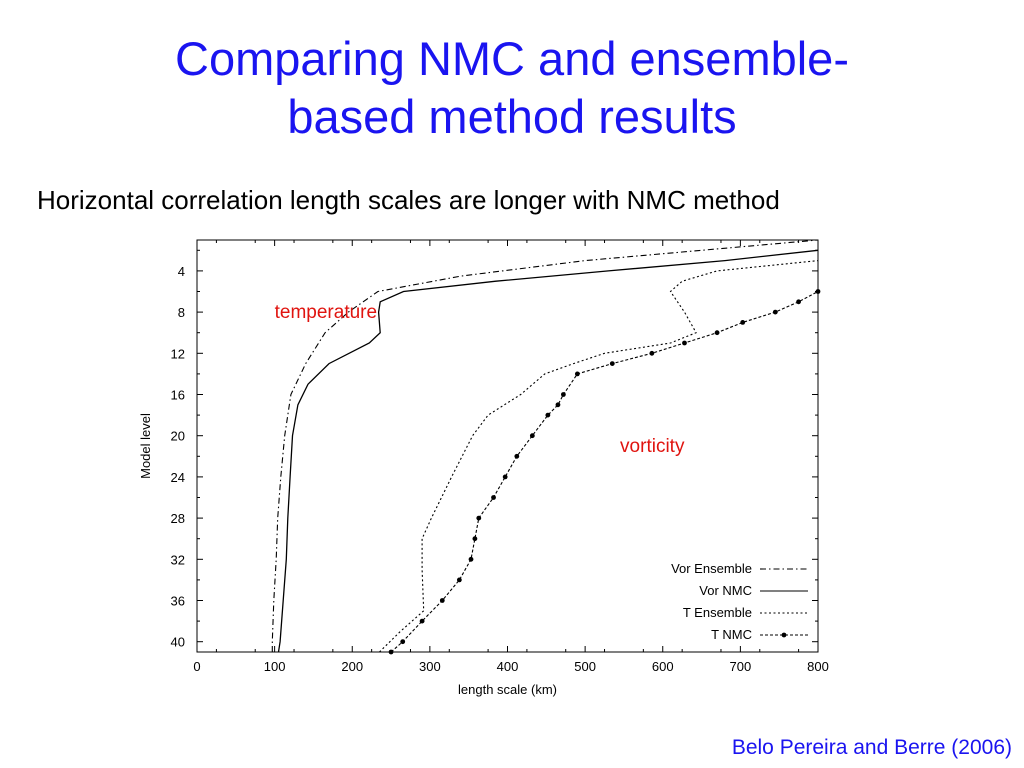  Describe the element at coordinates (507, 689) in the screenshot. I see `x-axis-label: length scale (km)` at that location.